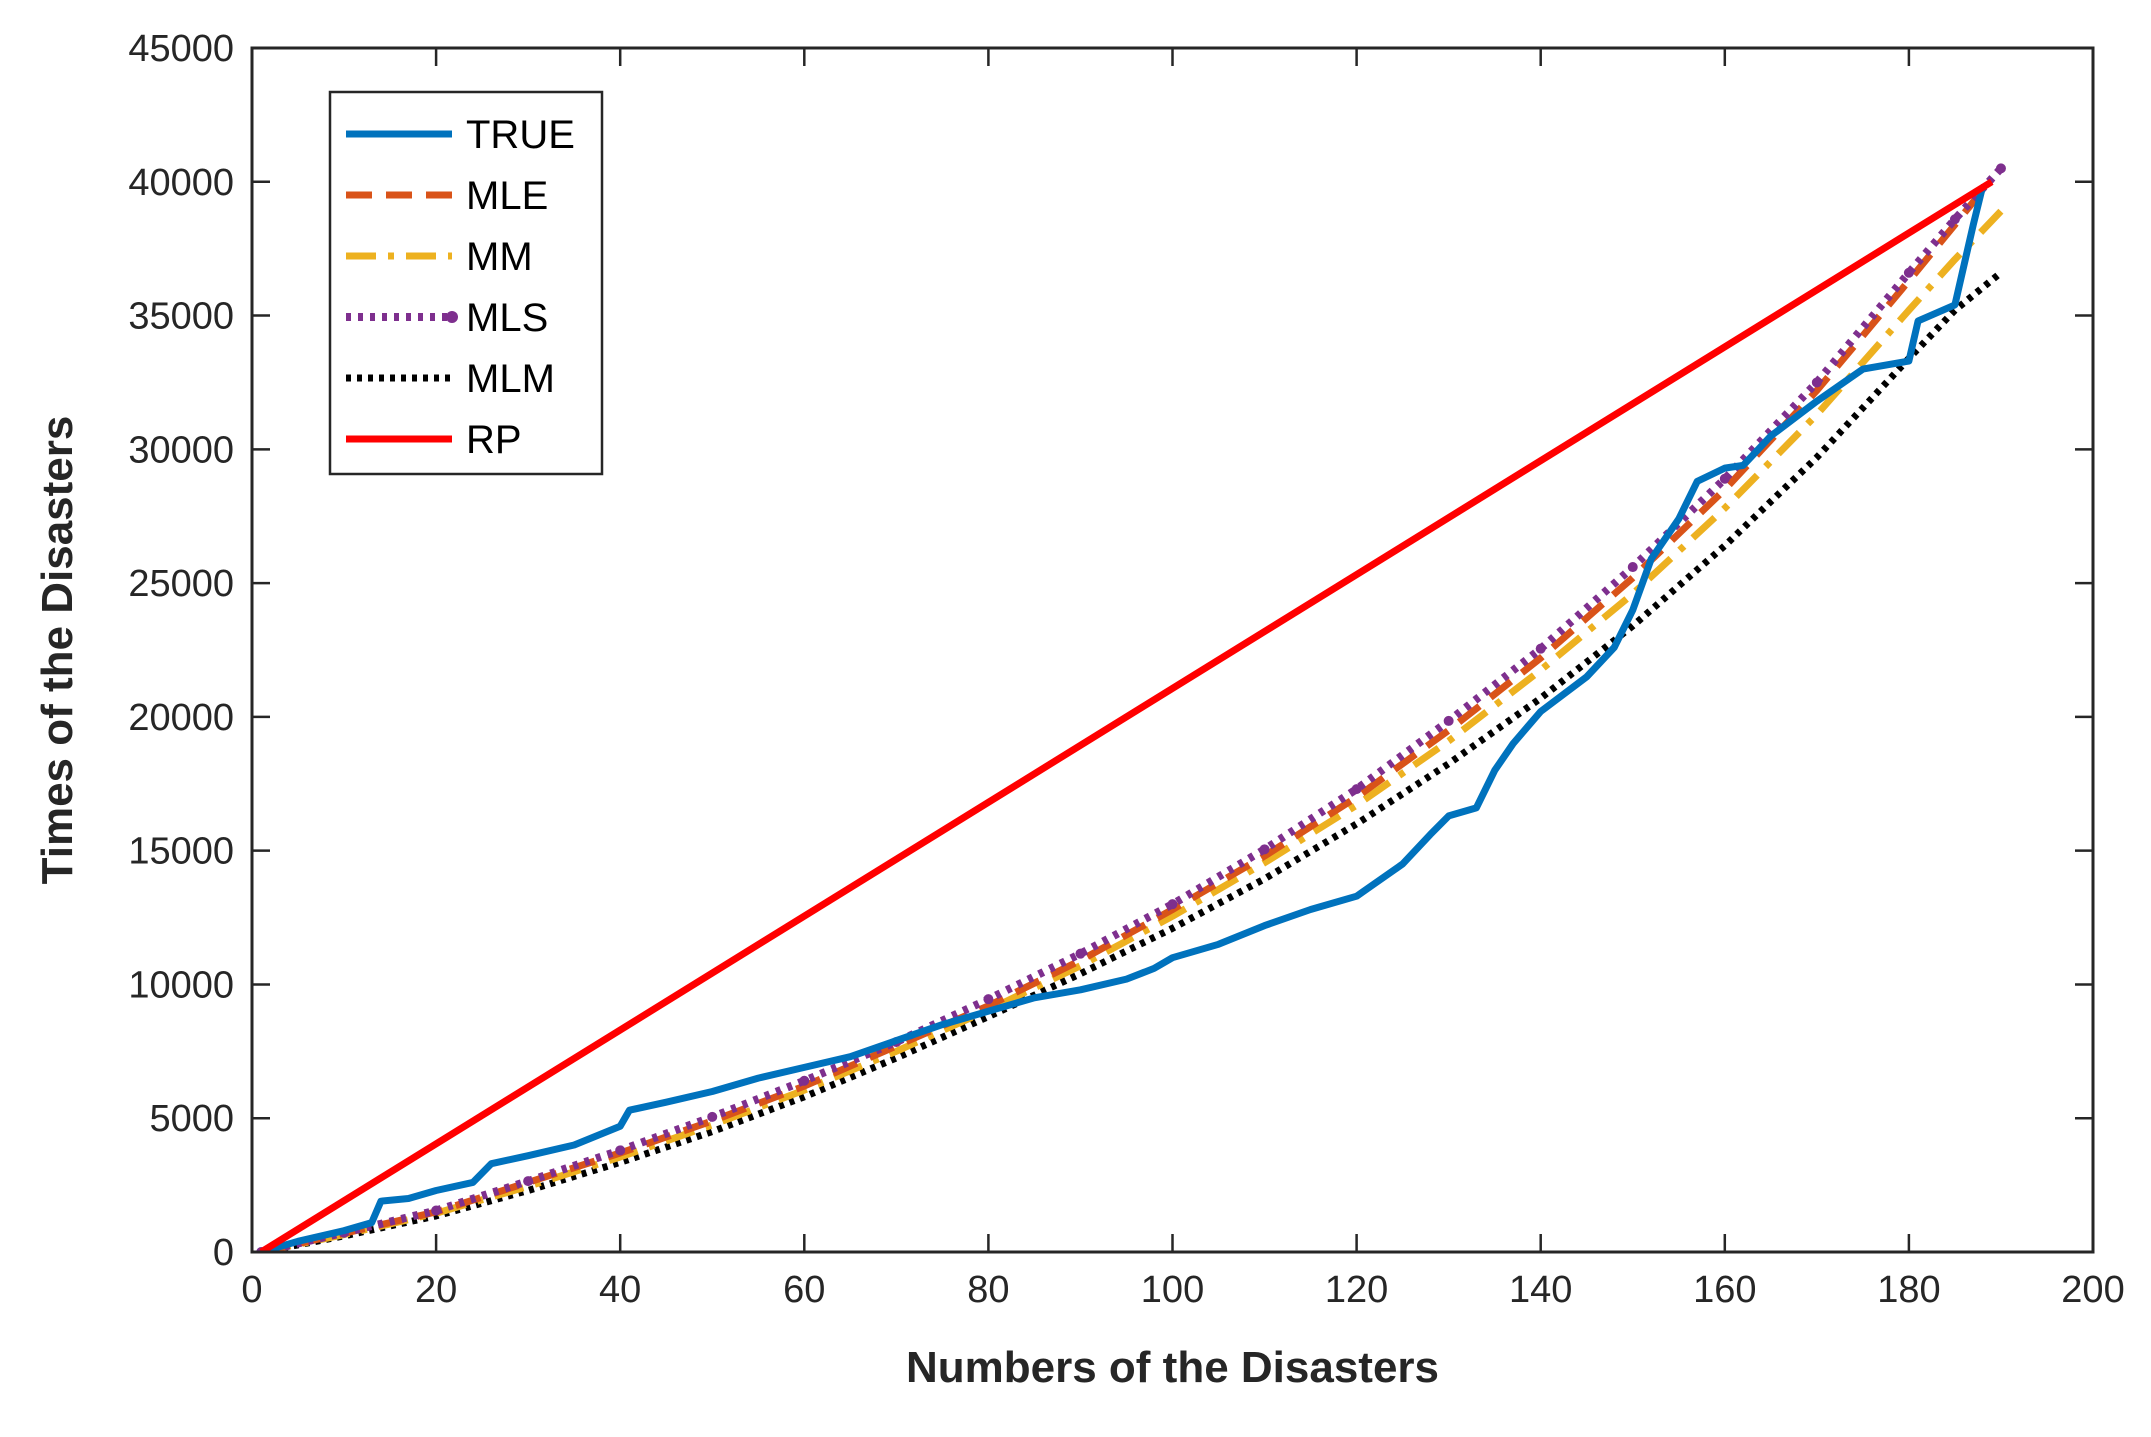 This screenshot has height=1437, width=2151. I want to click on legend-label: MLS, so click(507, 318).